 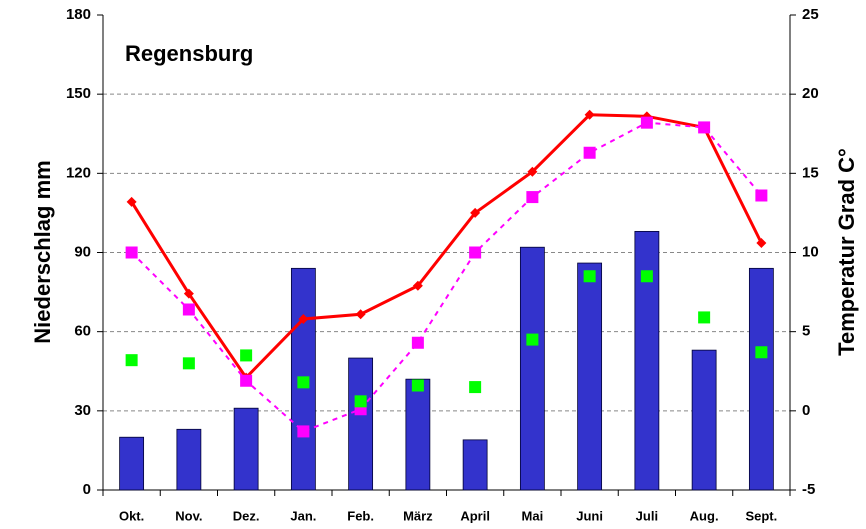 What do you see at coordinates (806, 331) in the screenshot?
I see `y2-tick-label: 5` at bounding box center [806, 331].